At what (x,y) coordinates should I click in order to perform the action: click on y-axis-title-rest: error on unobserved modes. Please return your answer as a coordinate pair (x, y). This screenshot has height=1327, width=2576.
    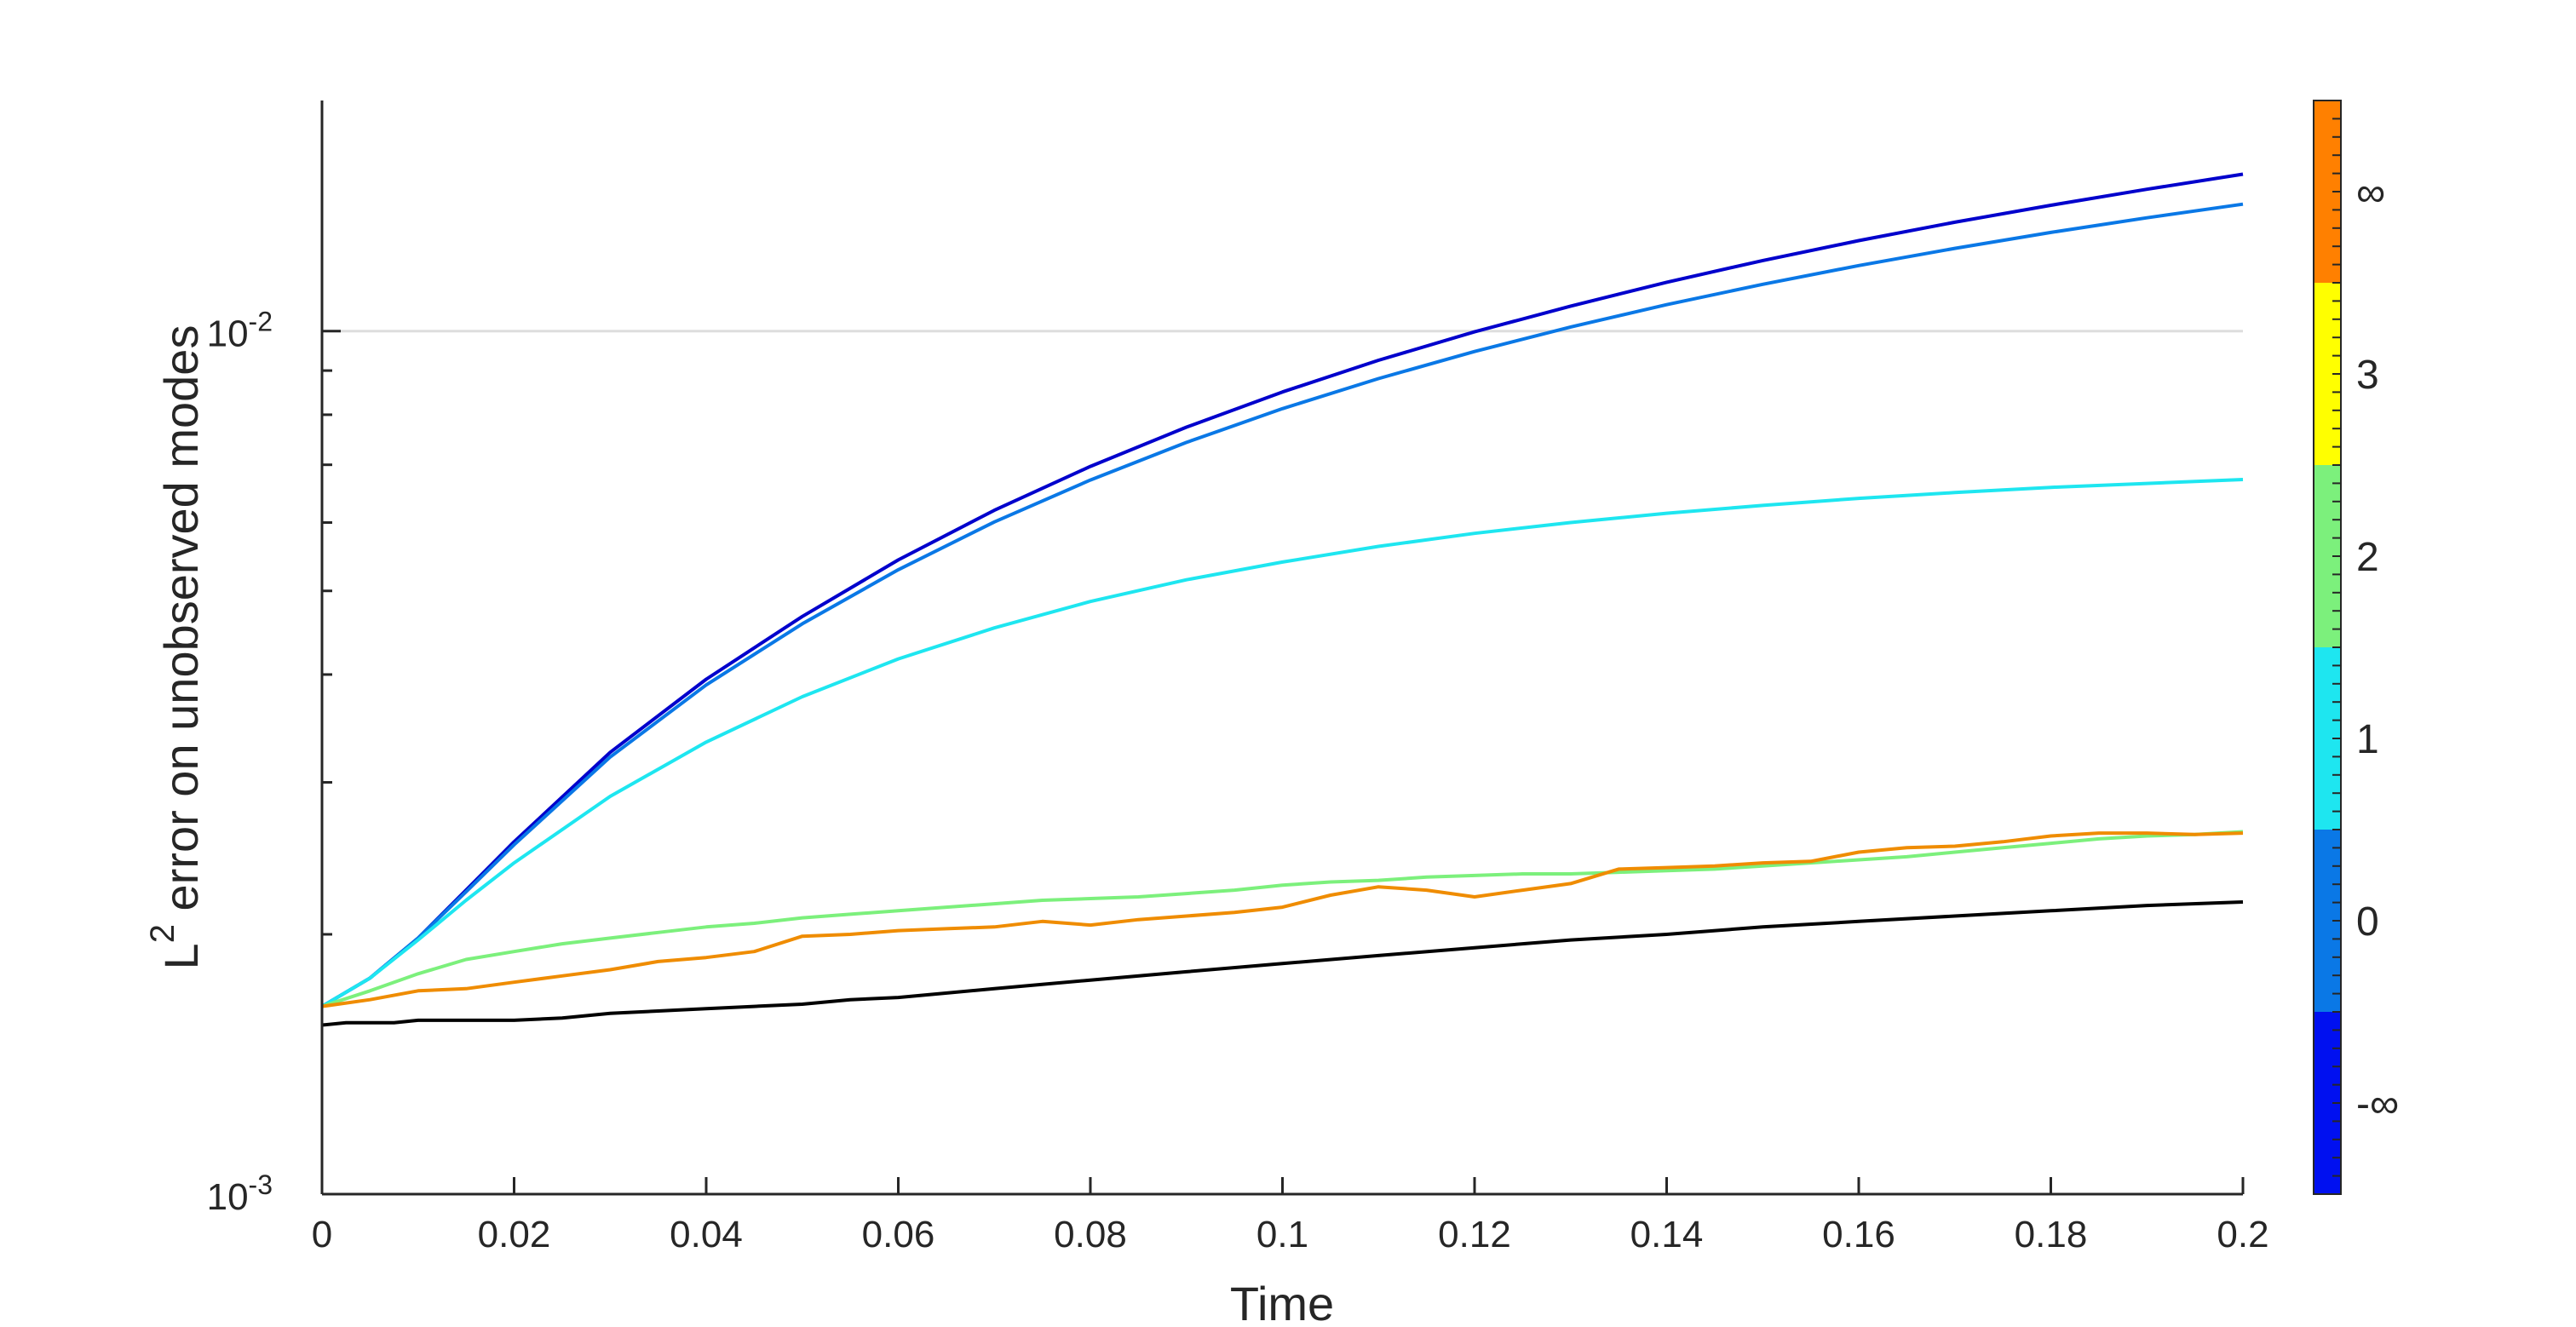
    Looking at the image, I should click on (181, 625).